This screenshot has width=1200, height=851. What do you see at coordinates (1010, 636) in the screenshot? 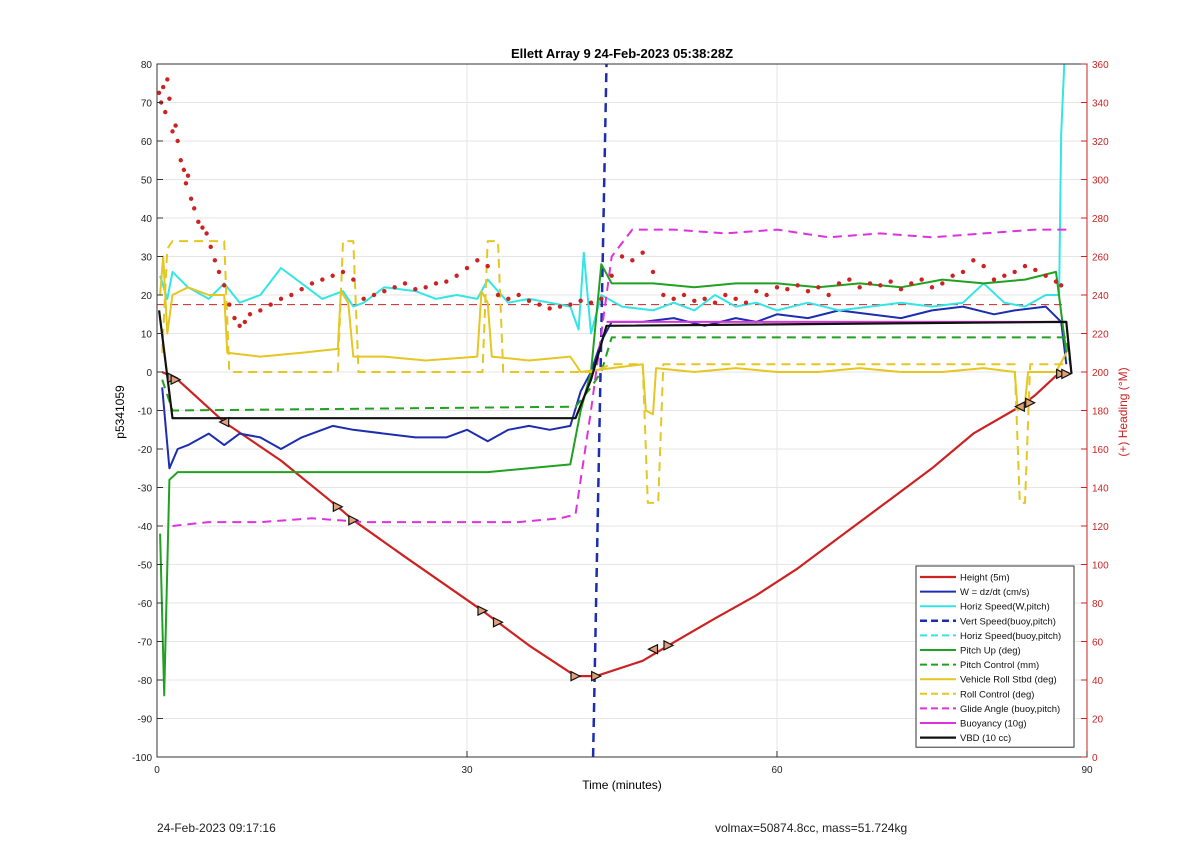
I see `legend-label: Horiz Speed(buoy,pitch)` at bounding box center [1010, 636].